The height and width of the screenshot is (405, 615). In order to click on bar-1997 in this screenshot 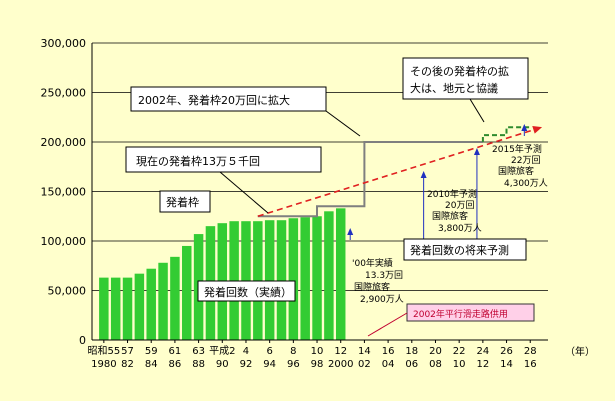, I will do `click(305, 278)`.